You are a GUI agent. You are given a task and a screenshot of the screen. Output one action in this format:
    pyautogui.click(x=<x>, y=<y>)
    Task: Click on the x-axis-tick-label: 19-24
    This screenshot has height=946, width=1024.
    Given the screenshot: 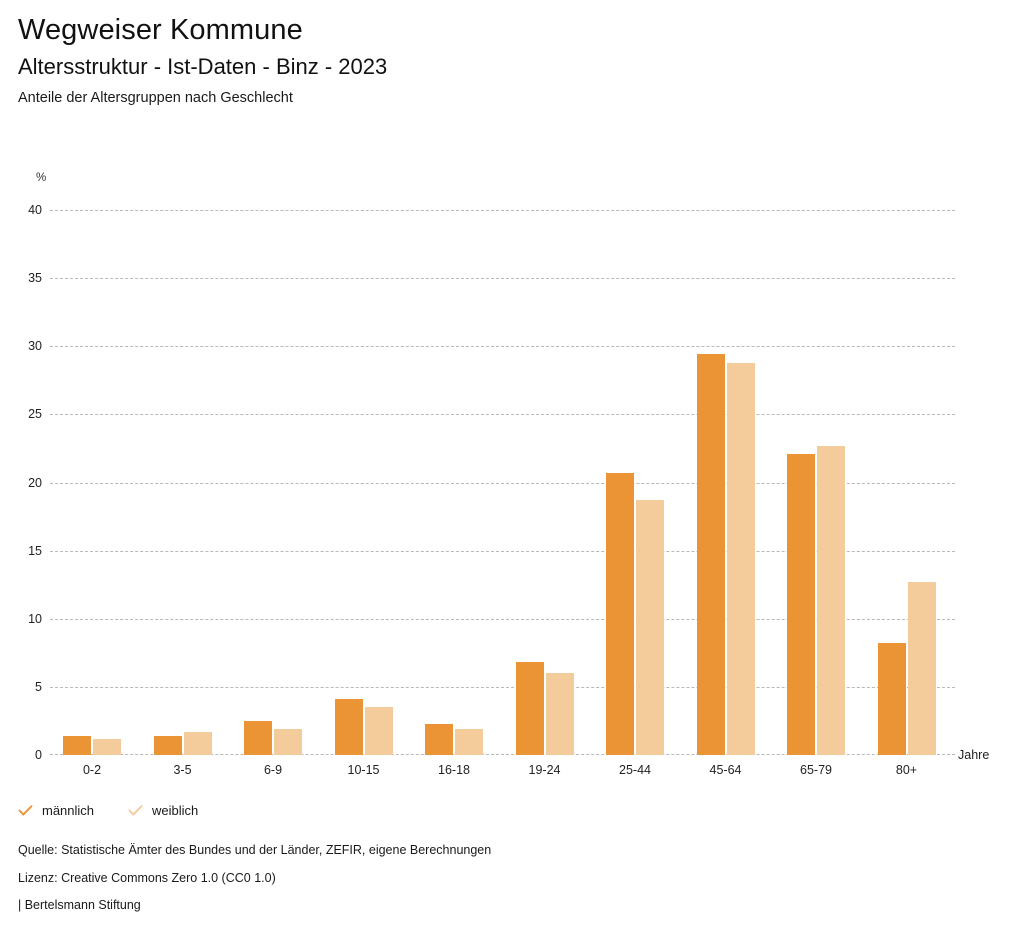 What is the action you would take?
    pyautogui.click(x=544, y=770)
    